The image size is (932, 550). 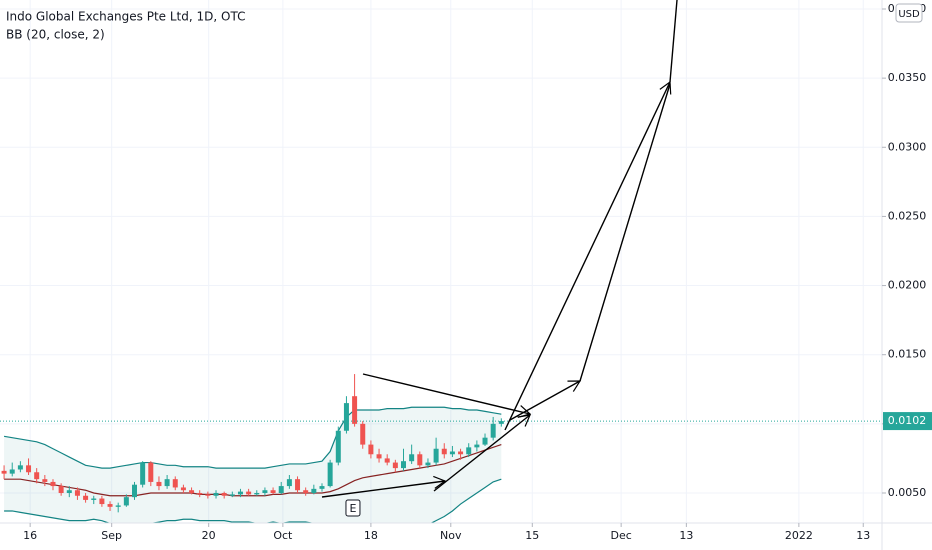 I want to click on bb-upper, so click(x=252, y=437).